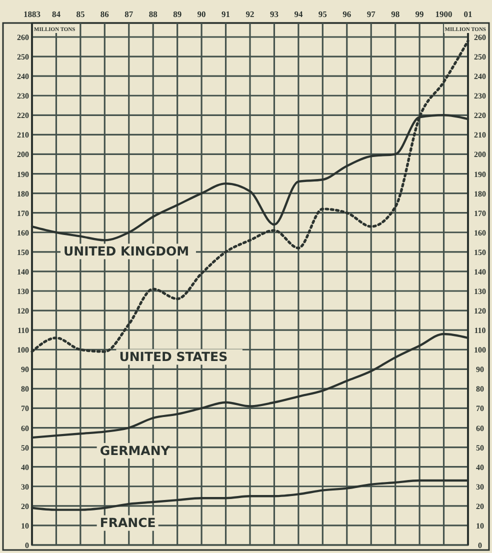 The height and width of the screenshot is (553, 492). Describe the element at coordinates (25, 428) in the screenshot. I see `y-tick-label: 60` at that location.